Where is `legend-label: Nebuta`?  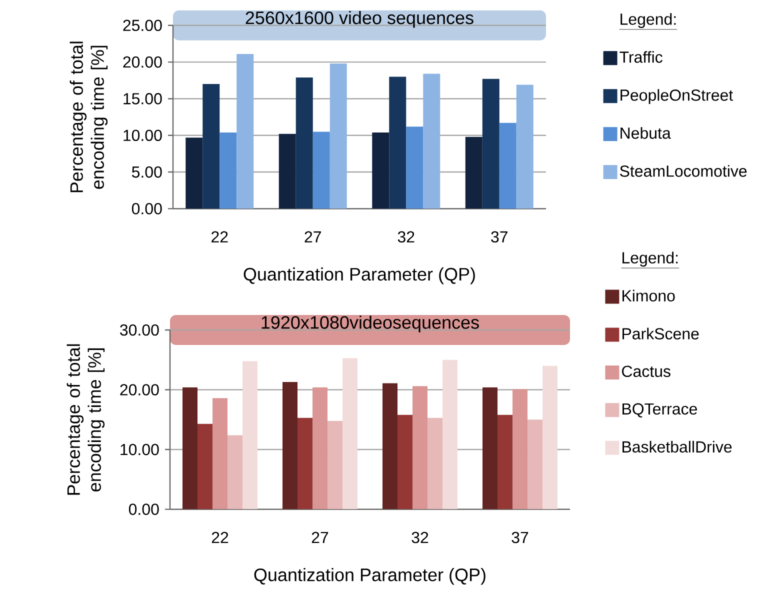 legend-label: Nebuta is located at coordinates (645, 133).